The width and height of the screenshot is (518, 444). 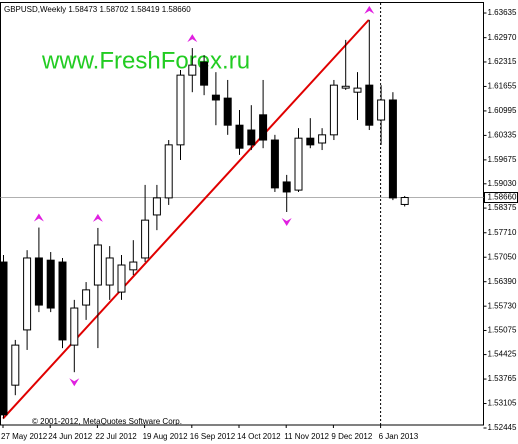 What do you see at coordinates (502, 403) in the screenshot?
I see `y-tick-label: 1.53105` at bounding box center [502, 403].